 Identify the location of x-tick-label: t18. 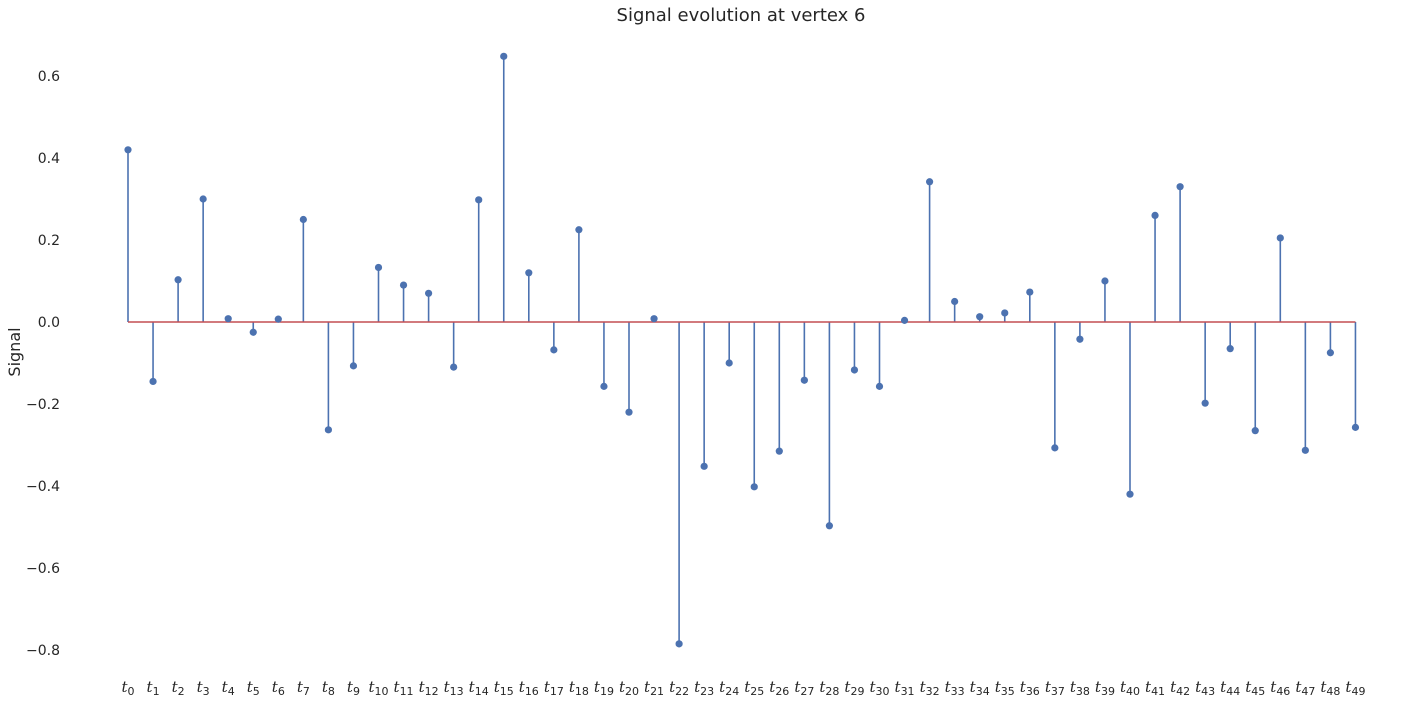
(579, 688).